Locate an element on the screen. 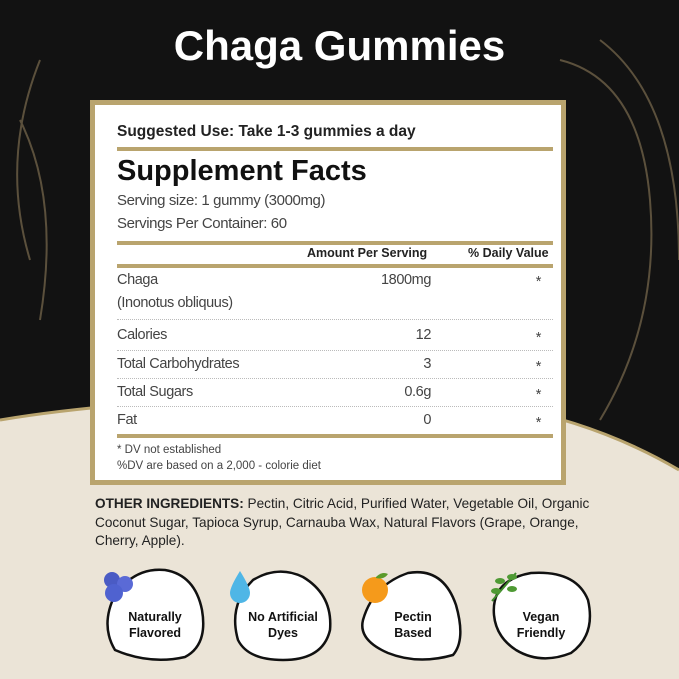 The width and height of the screenshot is (679, 679). facts-heading: Supplement Facts is located at coordinates (242, 171).